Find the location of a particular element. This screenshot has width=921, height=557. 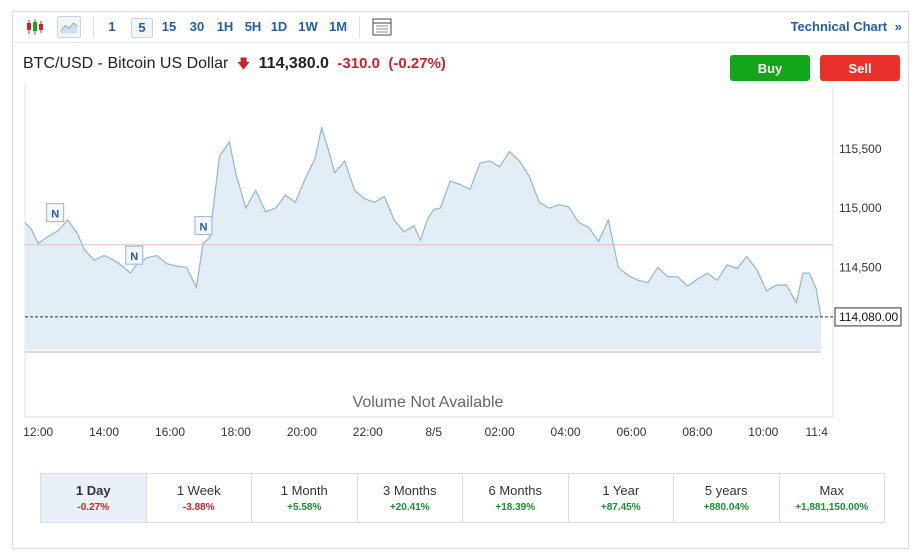

x-tick-label: 14:00 is located at coordinates (104, 432).